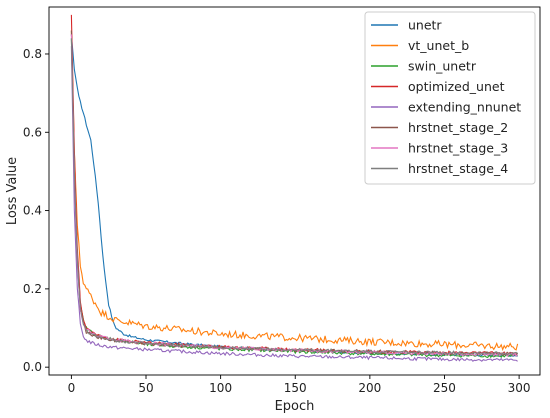 The image size is (550, 418). I want to click on x-tick-label: 200, so click(369, 388).